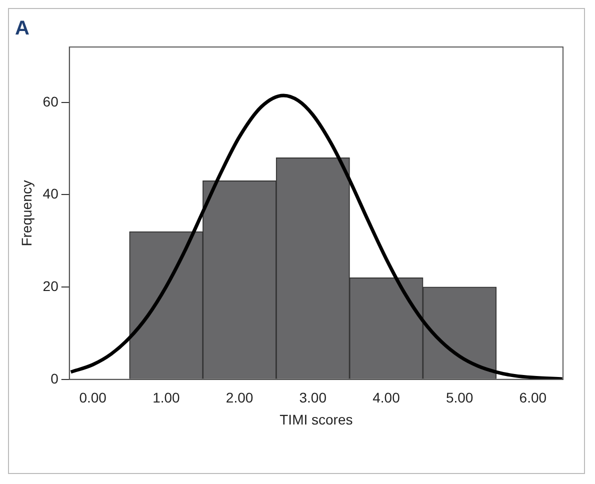 The height and width of the screenshot is (484, 595). What do you see at coordinates (166, 398) in the screenshot?
I see `x-tick-label: 1.00` at bounding box center [166, 398].